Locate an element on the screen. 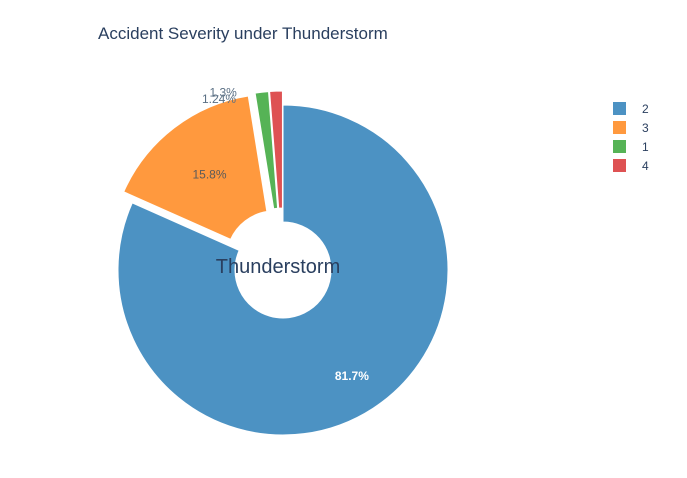 The height and width of the screenshot is (478, 687). chart-title: Accident Severity under Thunderstorm is located at coordinates (243, 33).